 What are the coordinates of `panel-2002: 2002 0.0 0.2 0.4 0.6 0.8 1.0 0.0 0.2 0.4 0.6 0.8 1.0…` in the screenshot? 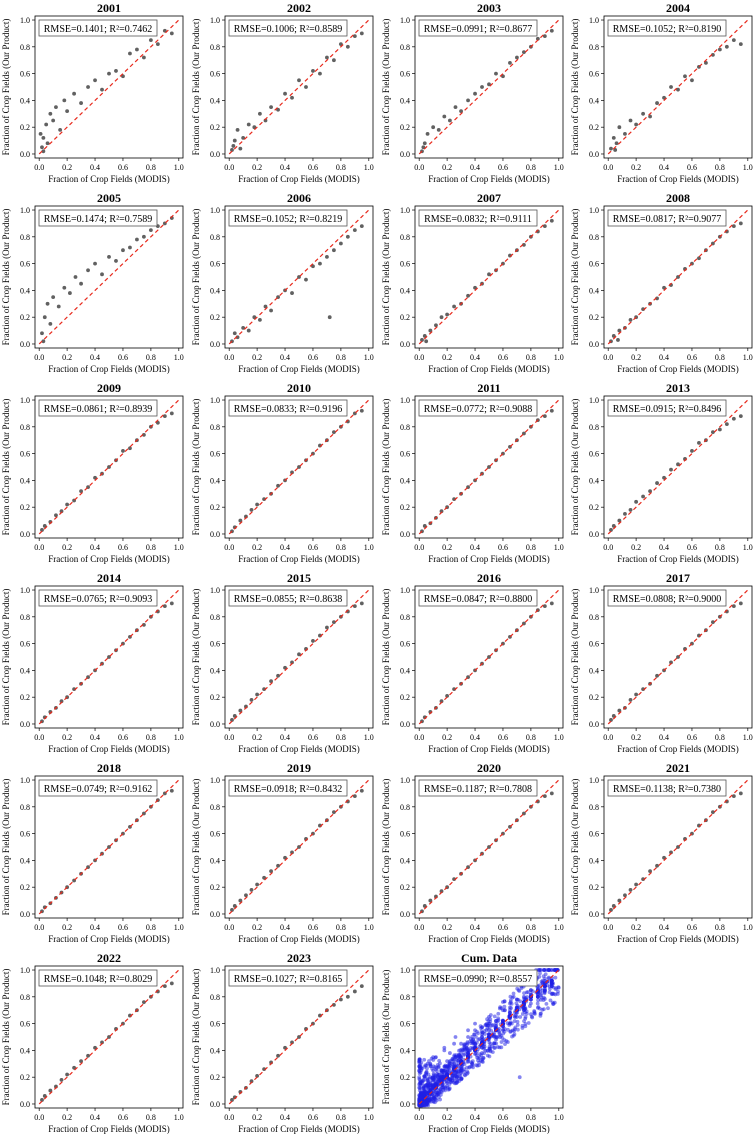 It's located at (282, 92).